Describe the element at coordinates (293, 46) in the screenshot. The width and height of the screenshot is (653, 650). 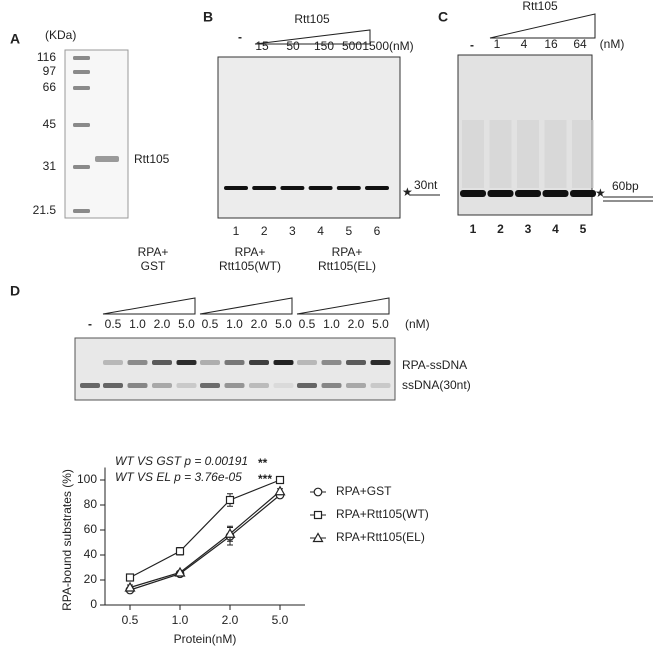
I see `conc-label: 50` at that location.